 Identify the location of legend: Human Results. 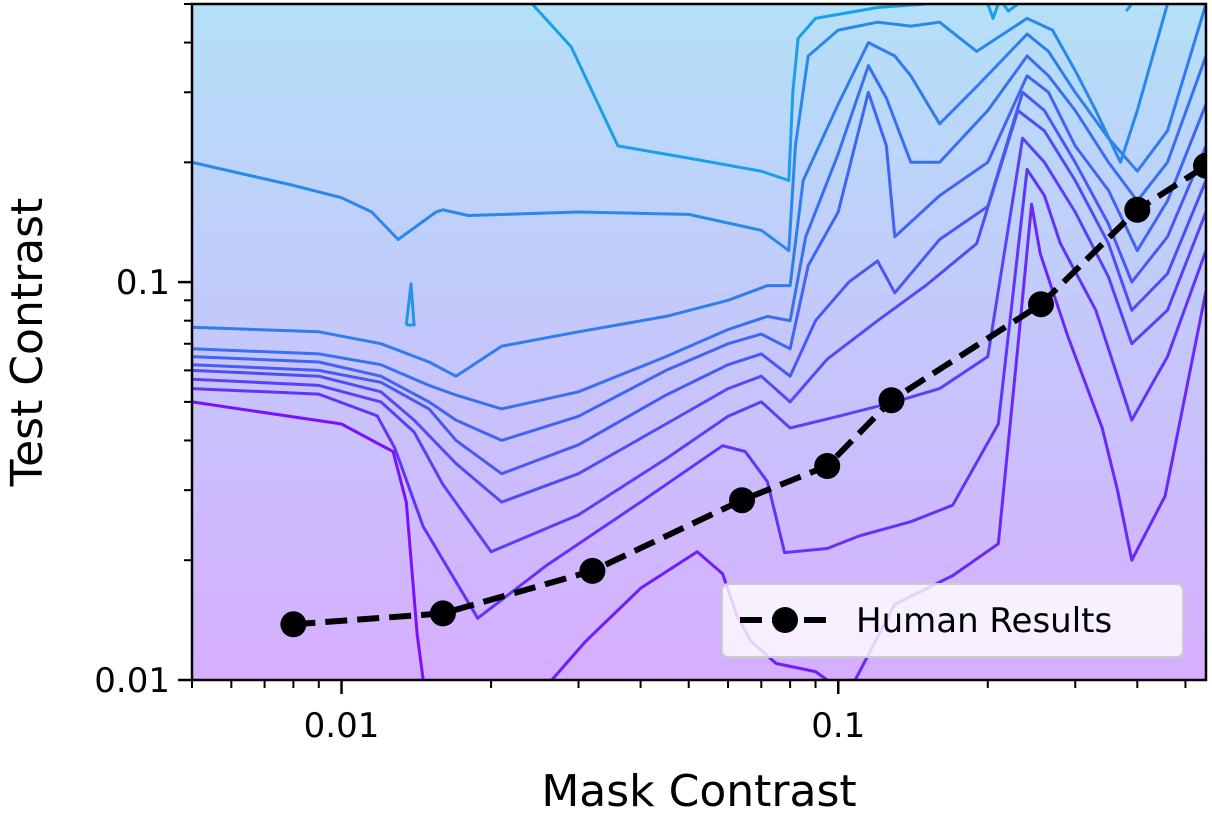
(952, 620).